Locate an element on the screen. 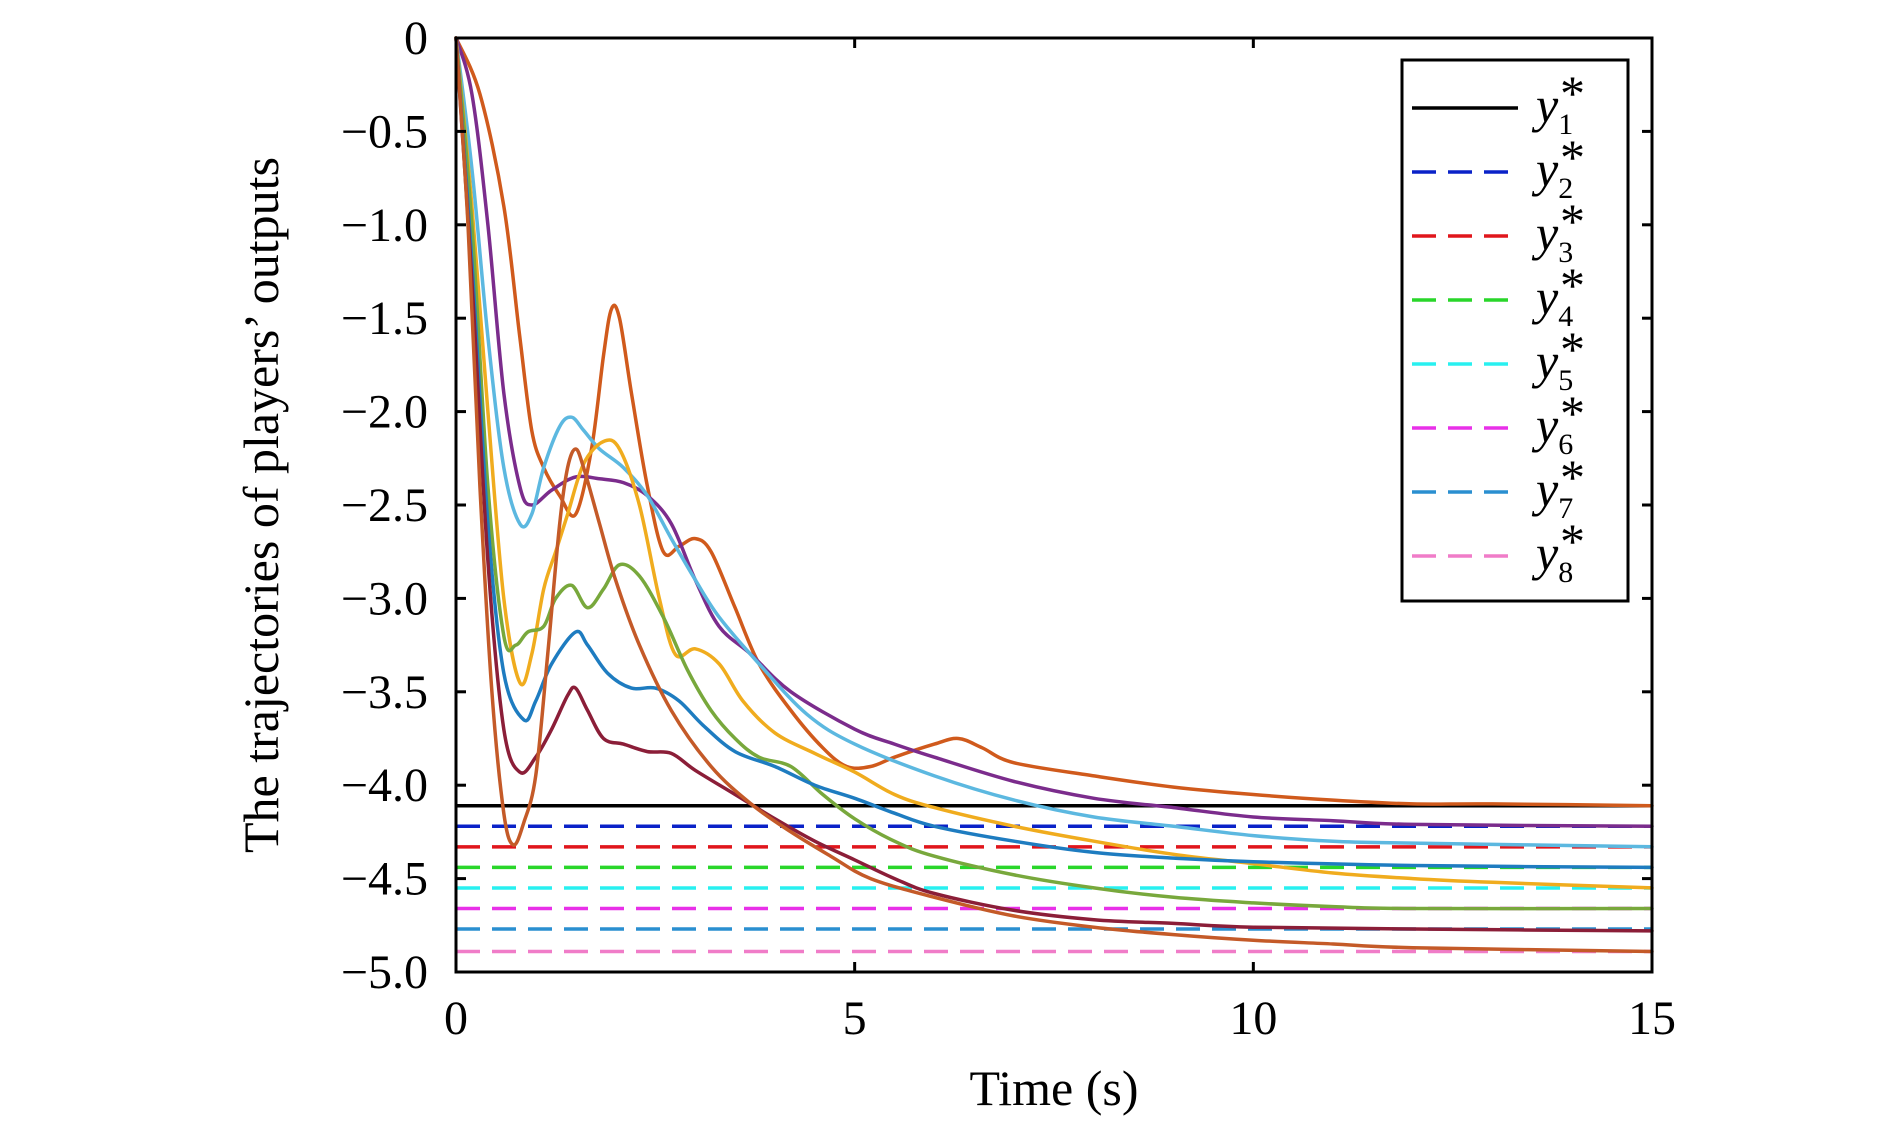  y-axis-label: The trajectories of players’ outputs is located at coordinates (261, 505).